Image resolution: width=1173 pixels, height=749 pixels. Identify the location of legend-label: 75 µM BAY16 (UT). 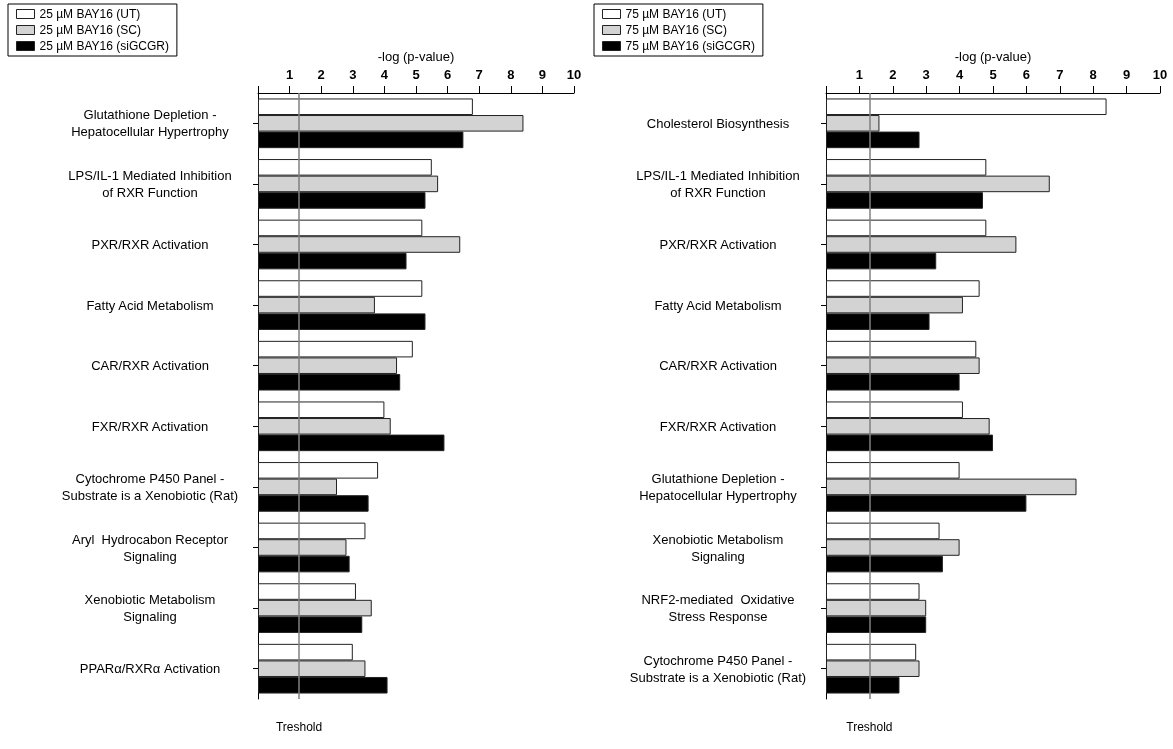
(676, 14).